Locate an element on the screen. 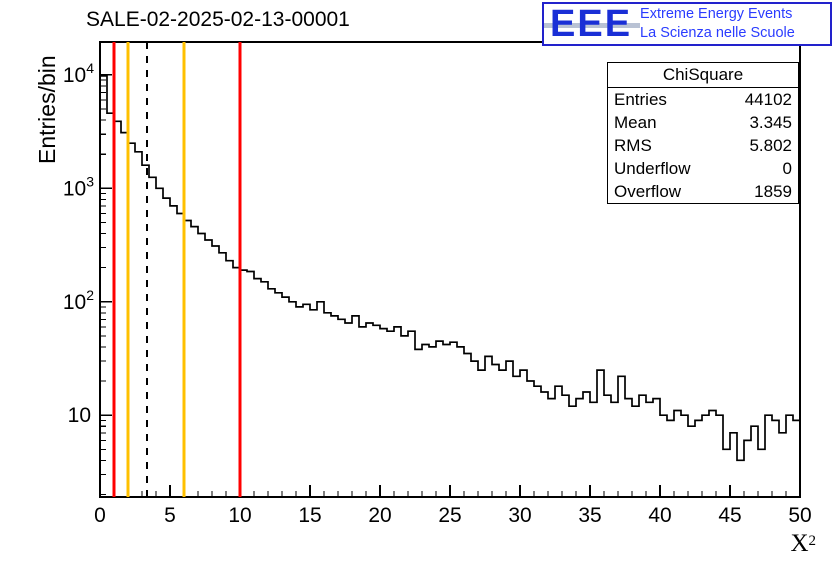  y-ticks is located at coordinates (106, 285).